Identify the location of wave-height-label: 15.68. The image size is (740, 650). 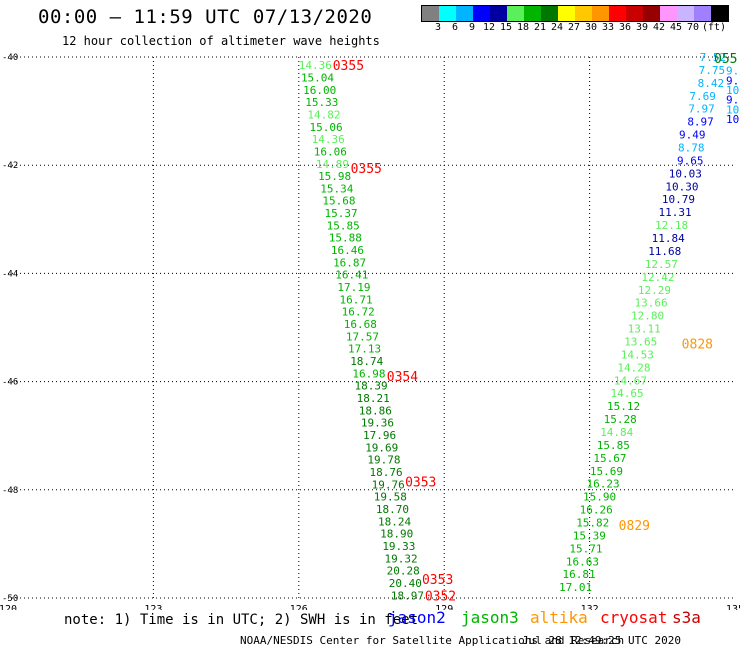
(338, 201).